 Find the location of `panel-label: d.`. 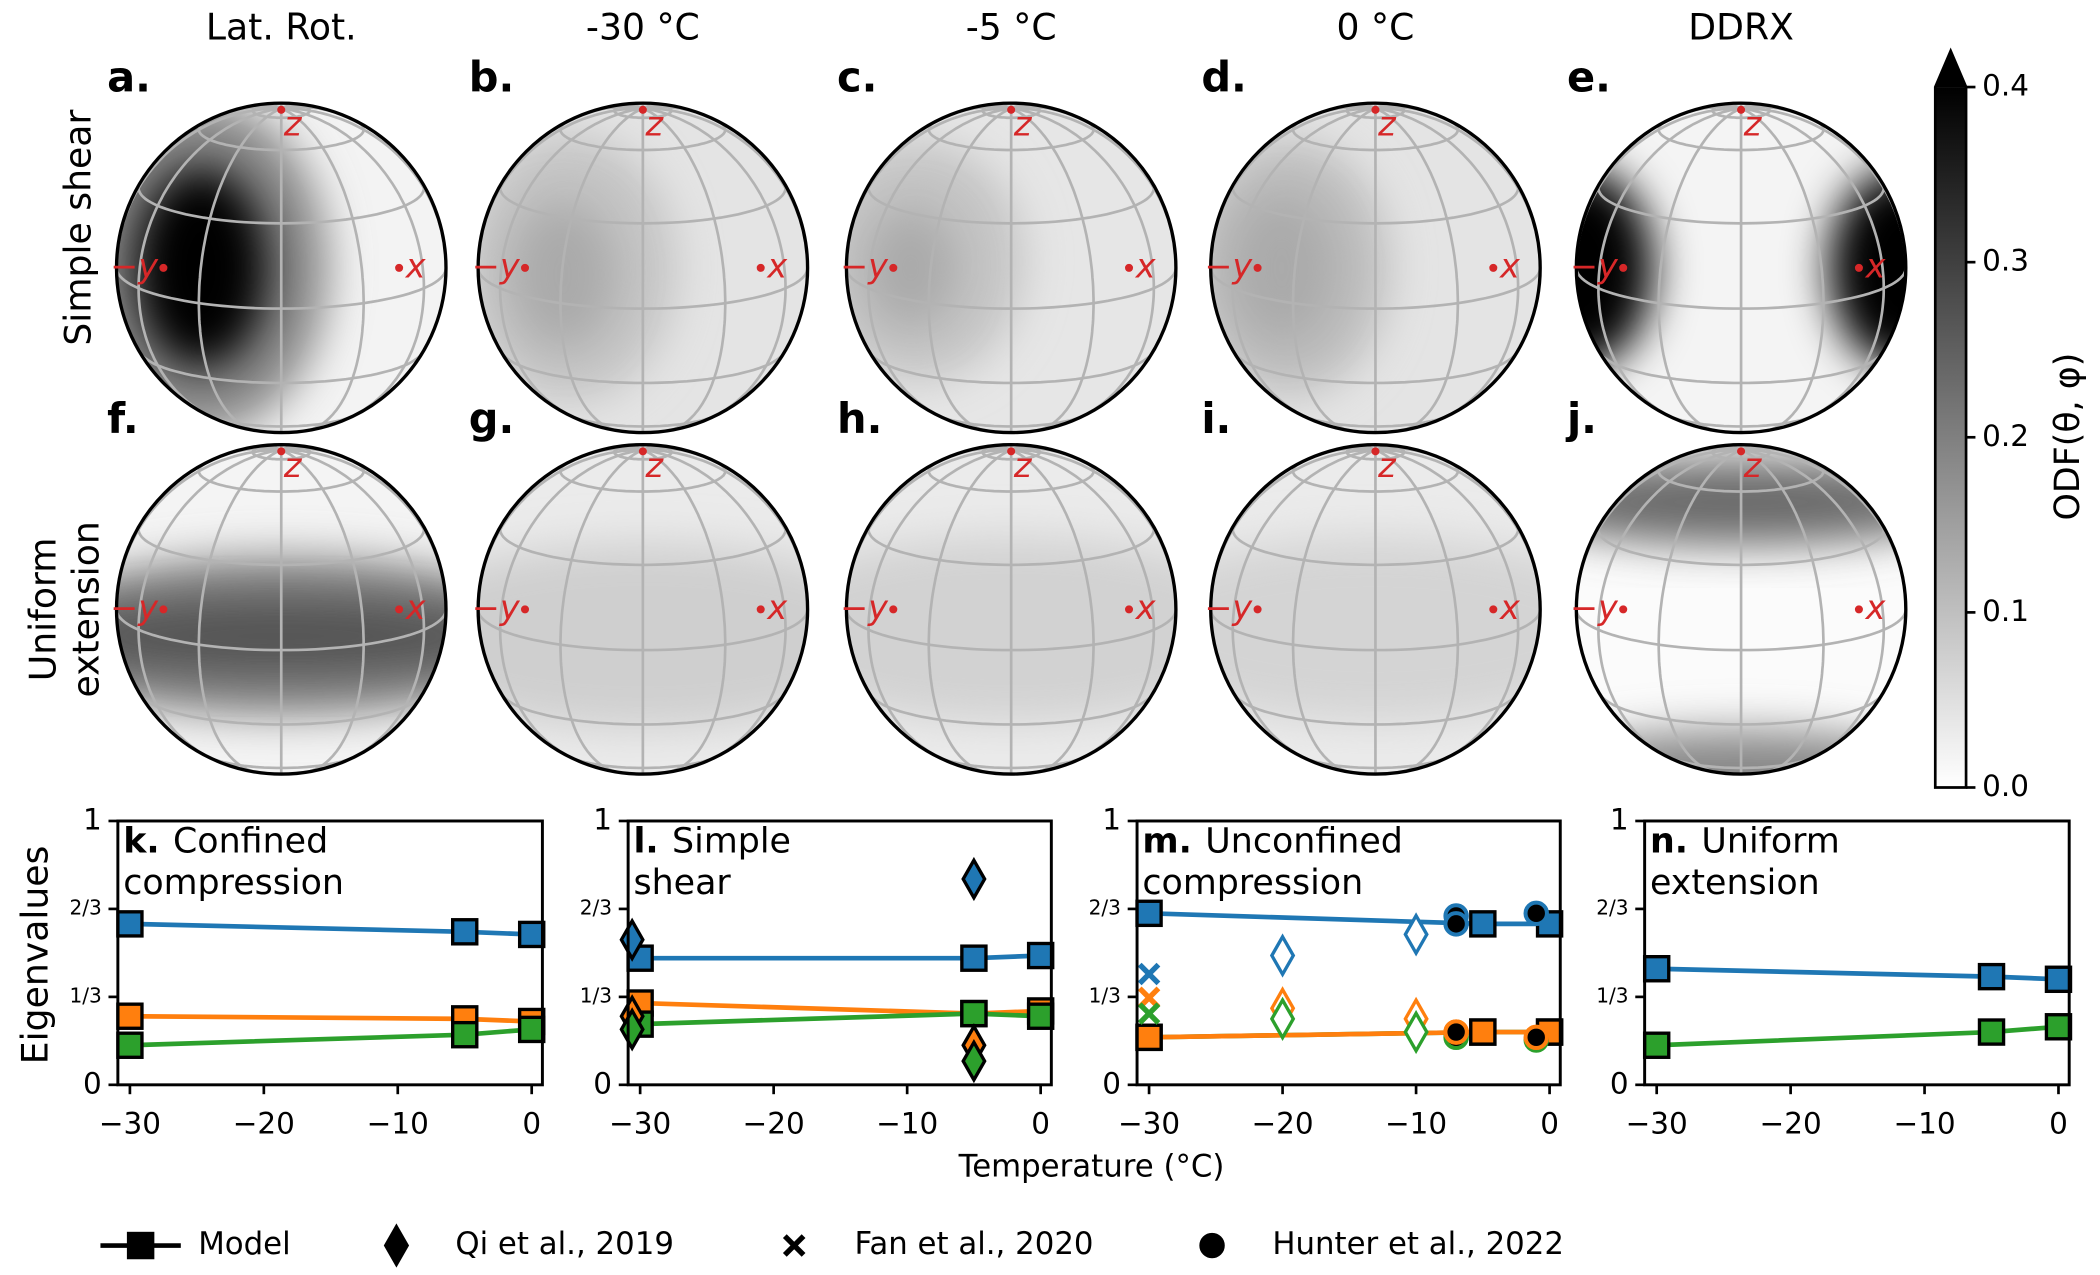

panel-label: d. is located at coordinates (1223, 76).